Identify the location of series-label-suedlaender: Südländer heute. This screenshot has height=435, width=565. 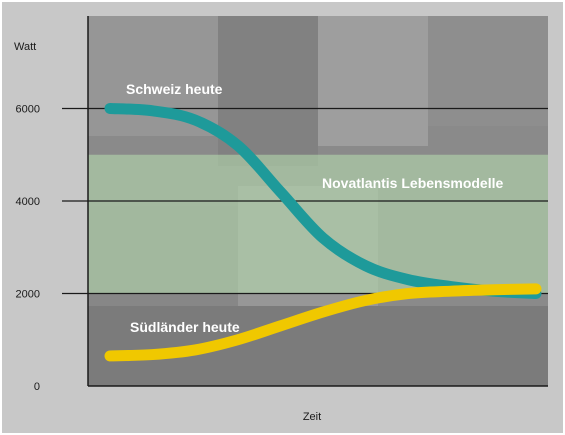
(185, 327).